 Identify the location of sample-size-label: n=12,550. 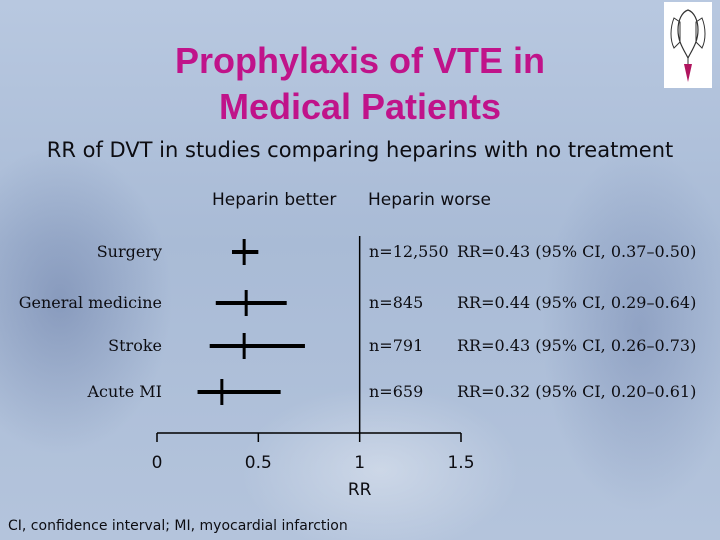
(409, 251).